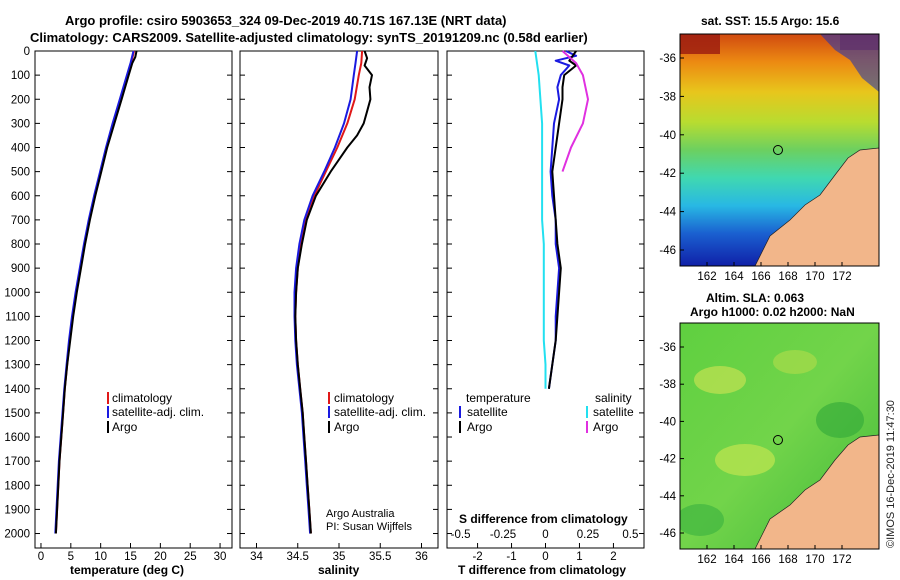  Describe the element at coordinates (360, 514) in the screenshot. I see `credit-line1: Argo Australia` at that location.